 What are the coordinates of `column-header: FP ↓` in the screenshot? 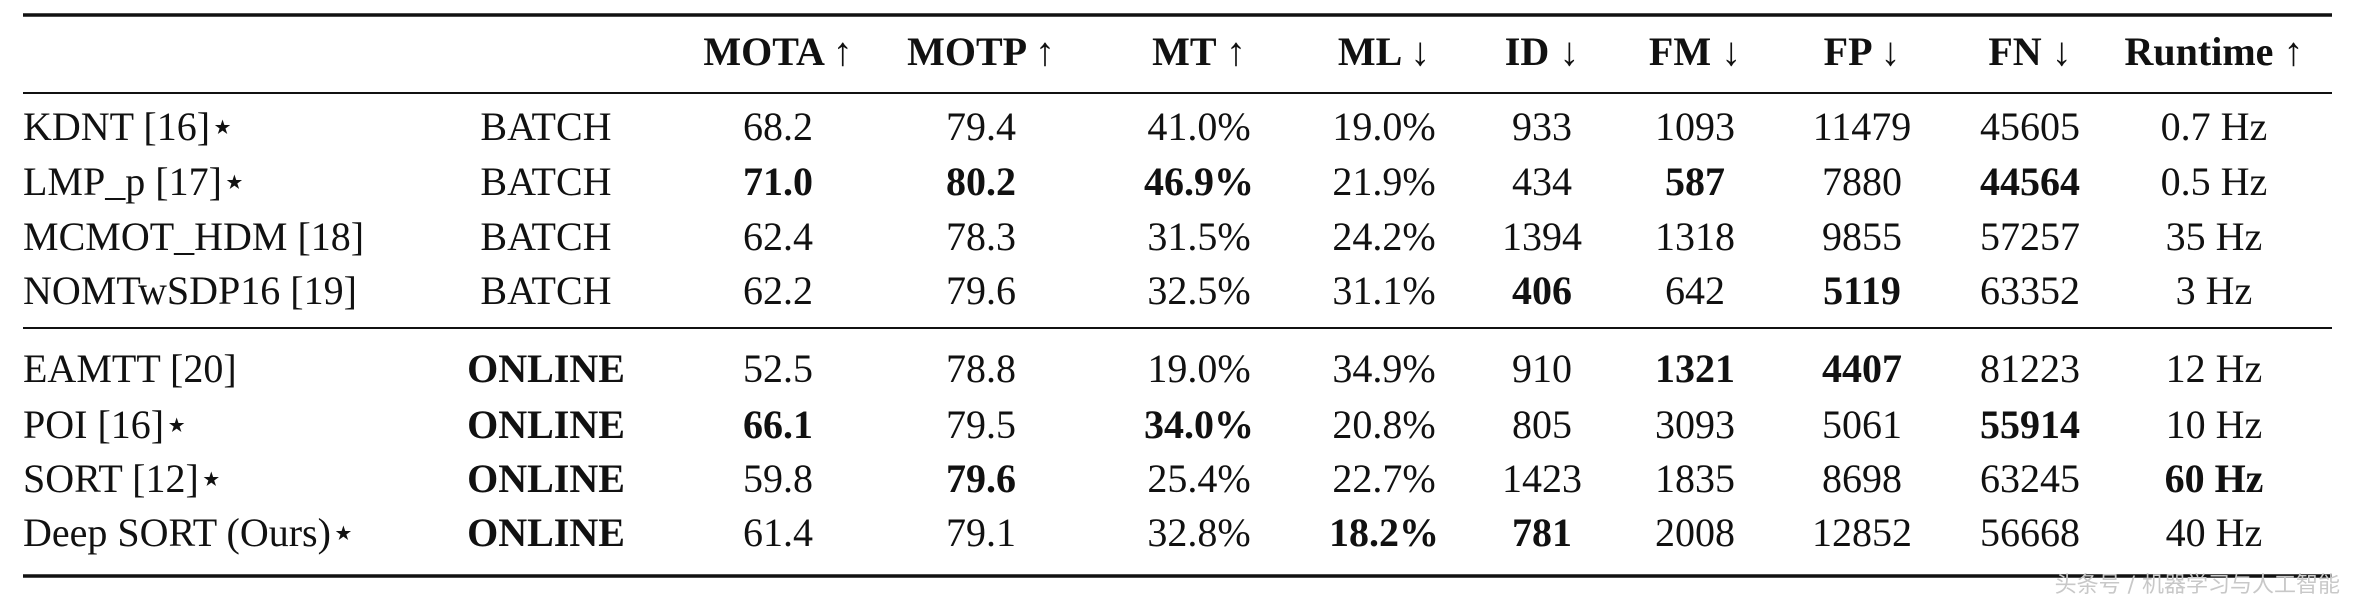 It's located at (1862, 51).